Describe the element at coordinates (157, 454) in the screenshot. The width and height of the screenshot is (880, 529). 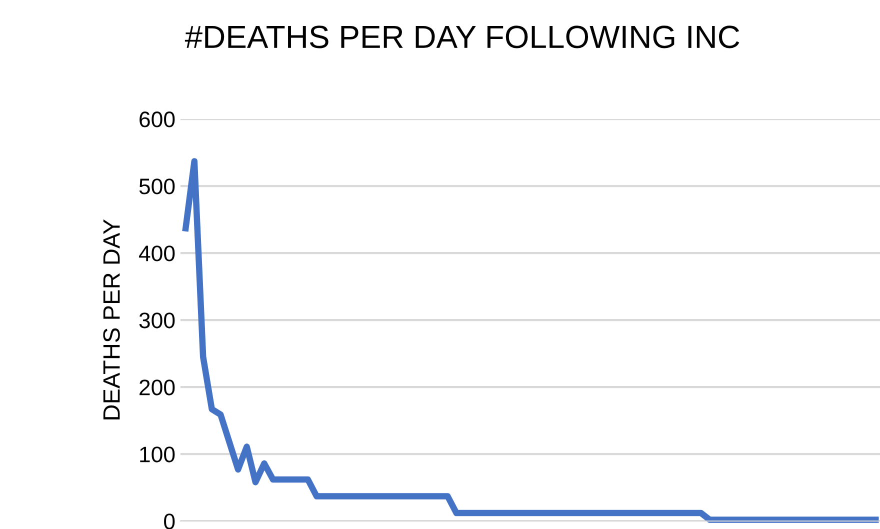
I see `y-tick-label: 100` at that location.